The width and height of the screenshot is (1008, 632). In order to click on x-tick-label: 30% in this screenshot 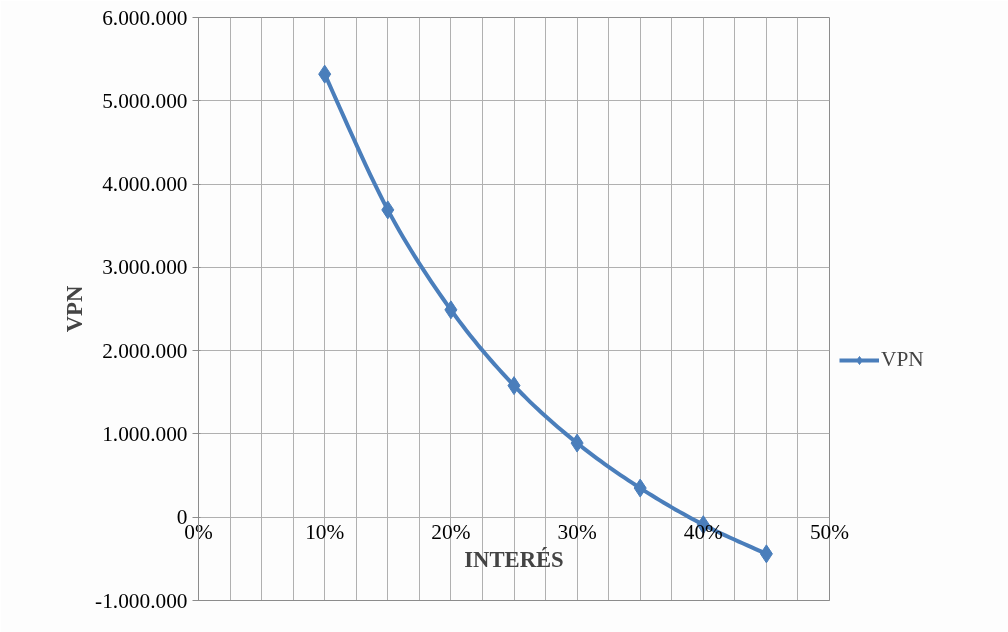, I will do `click(577, 531)`.